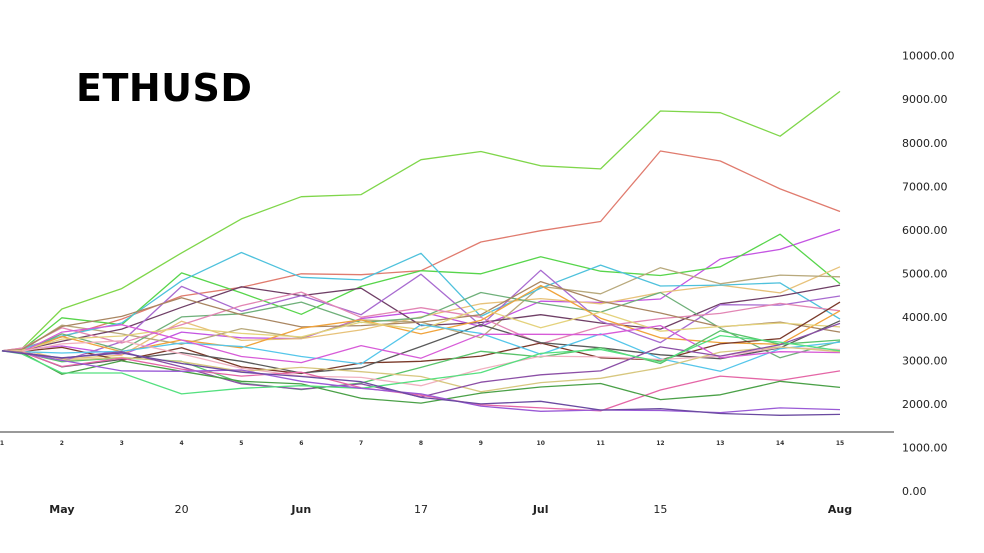 The image size is (984, 553). Describe the element at coordinates (600, 443) in the screenshot. I see `x-step-tick: 11` at that location.